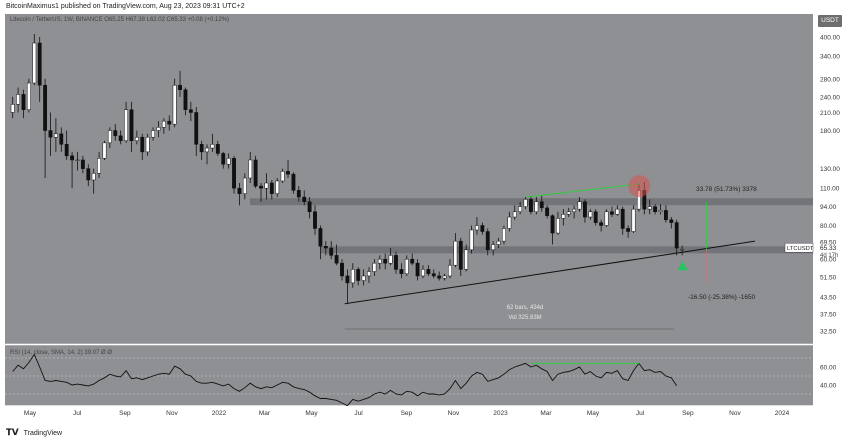 This screenshot has width=850, height=445. I want to click on ascending-support-line, so click(550, 272).